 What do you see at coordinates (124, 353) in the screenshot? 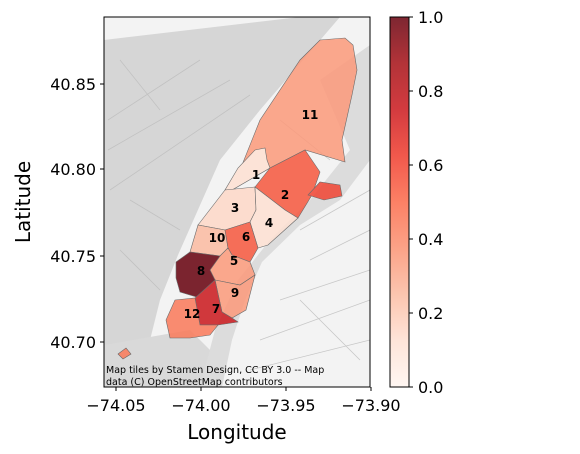
I see `southwest-fragment` at bounding box center [124, 353].